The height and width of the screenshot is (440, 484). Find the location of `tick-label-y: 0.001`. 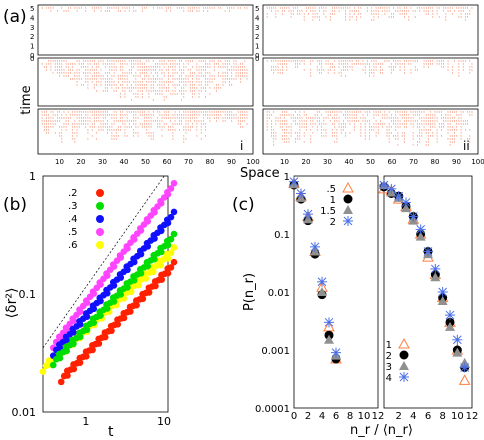

tick-label-y: 0.001 is located at coordinates (275, 351).